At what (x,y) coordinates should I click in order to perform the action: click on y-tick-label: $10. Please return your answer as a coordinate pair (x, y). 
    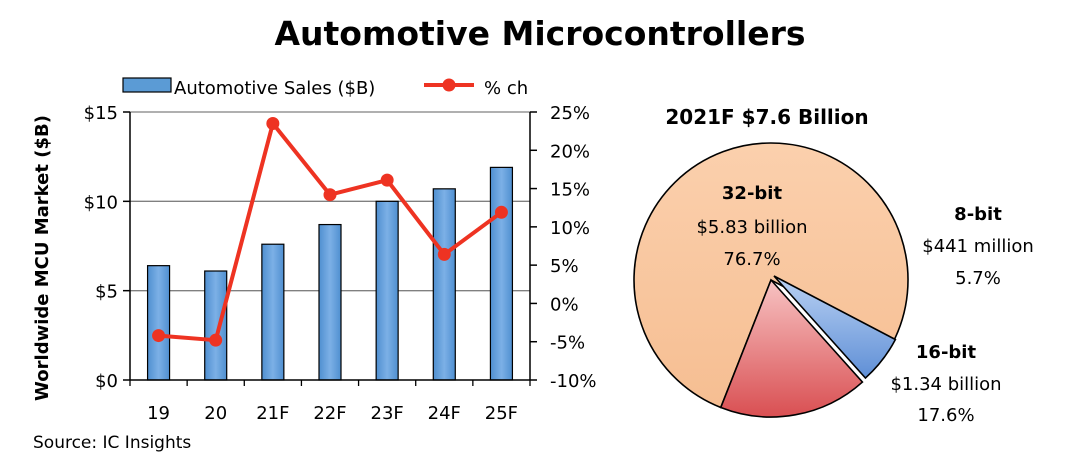
    Looking at the image, I should click on (101, 202).